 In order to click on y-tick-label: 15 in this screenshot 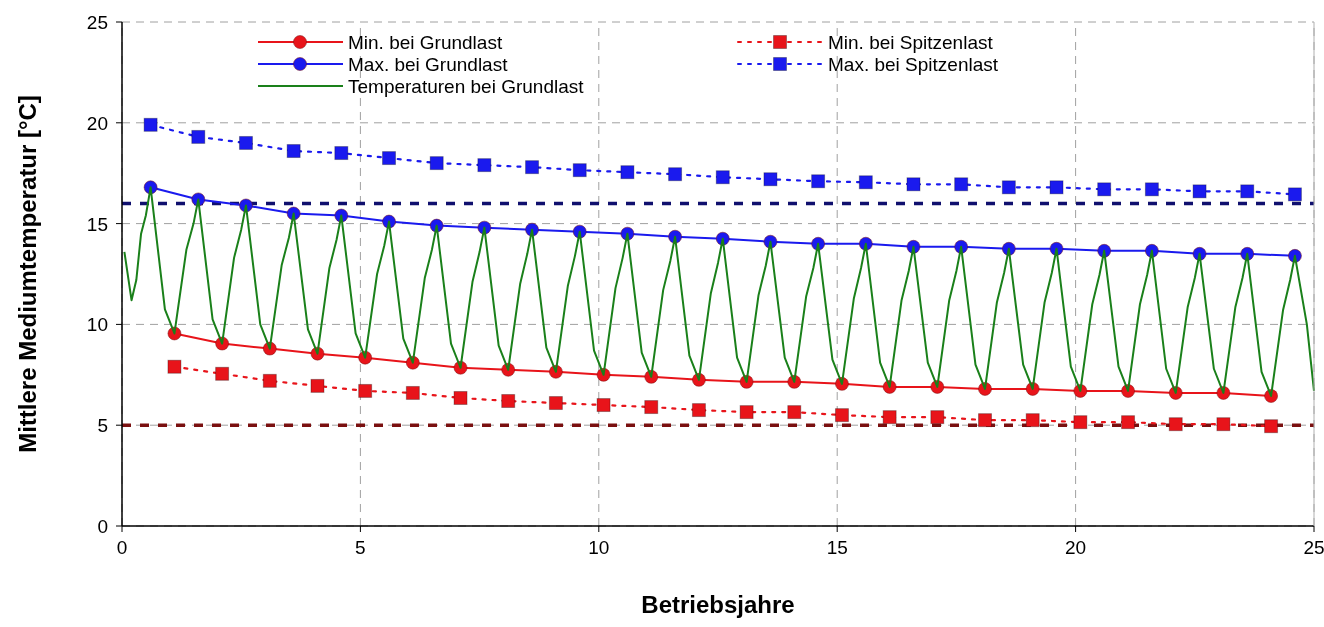, I will do `click(97, 224)`.